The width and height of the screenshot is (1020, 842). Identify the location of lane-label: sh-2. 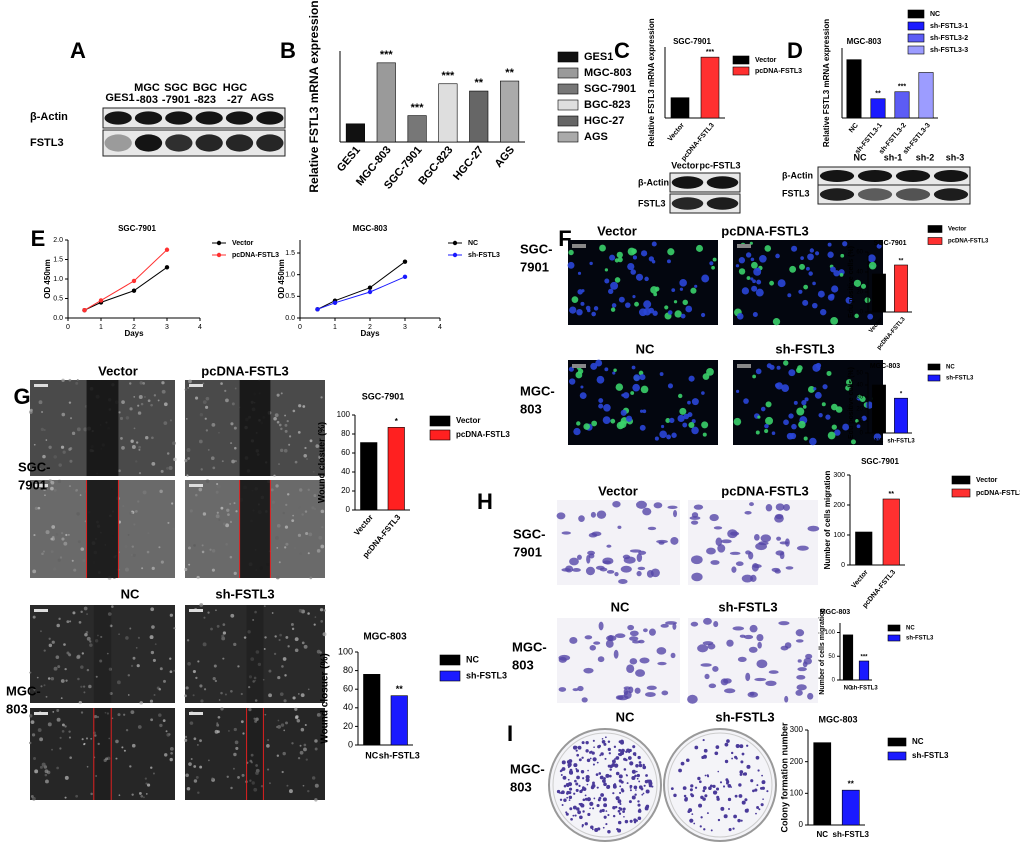
(925, 157).